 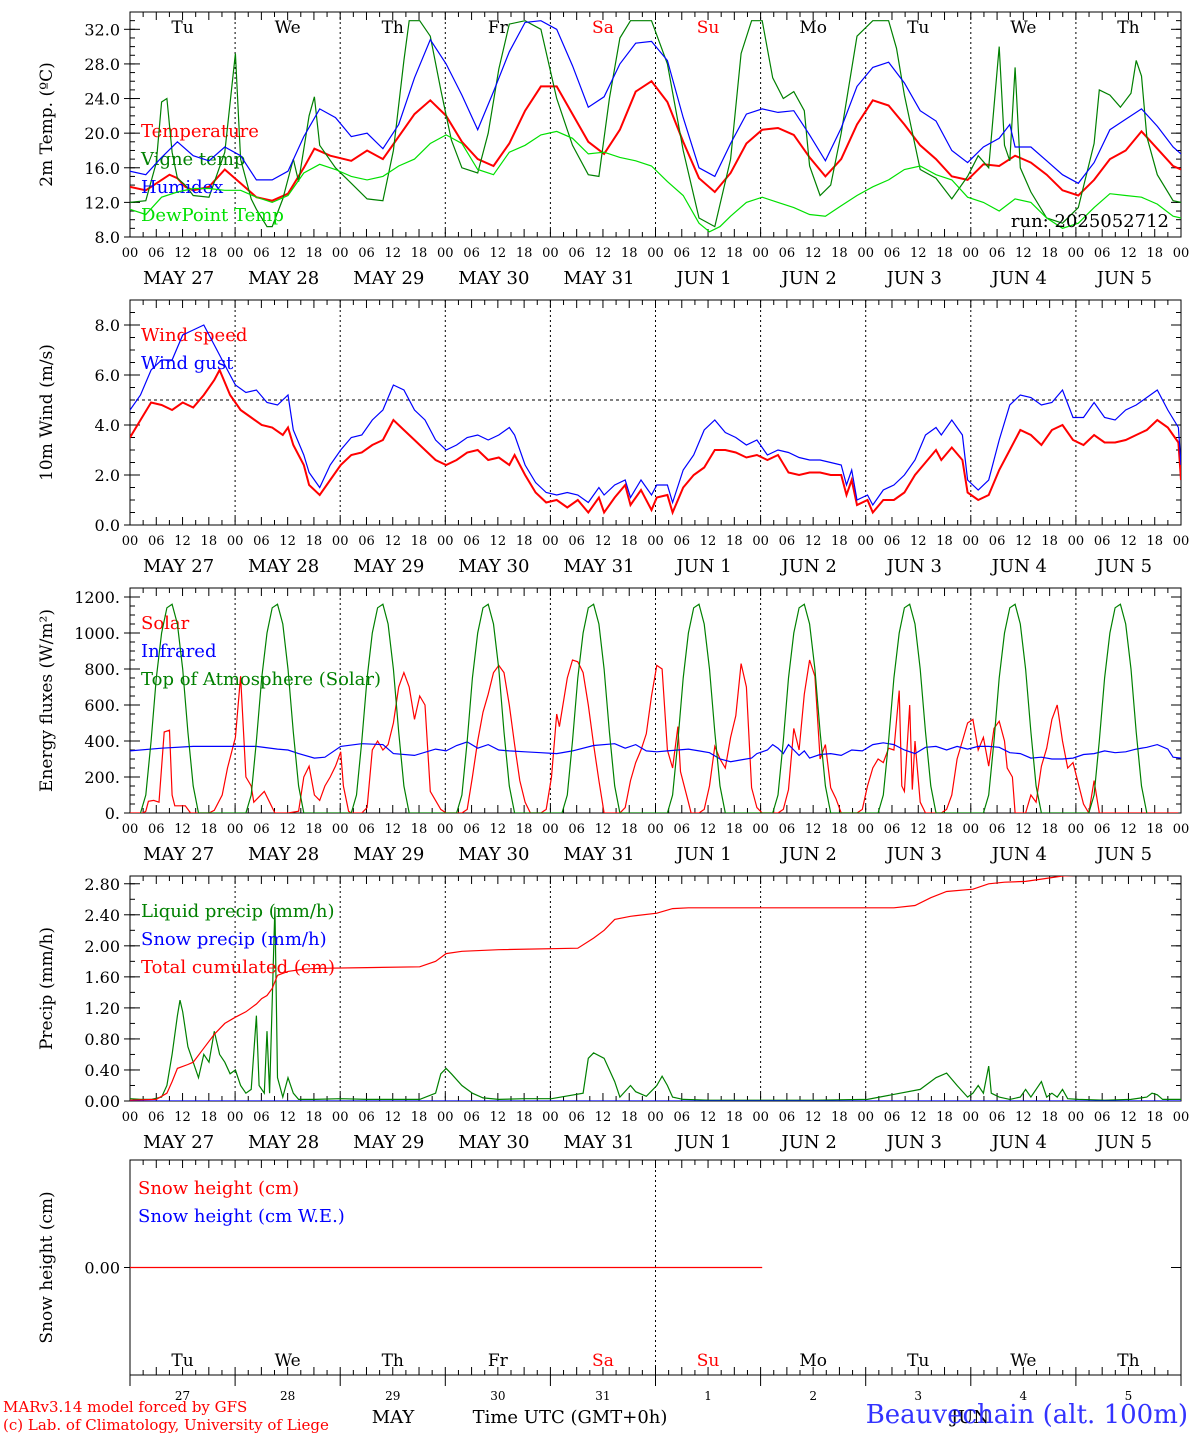 What do you see at coordinates (394, 1417) in the screenshot?
I see `month-label: MAY` at bounding box center [394, 1417].